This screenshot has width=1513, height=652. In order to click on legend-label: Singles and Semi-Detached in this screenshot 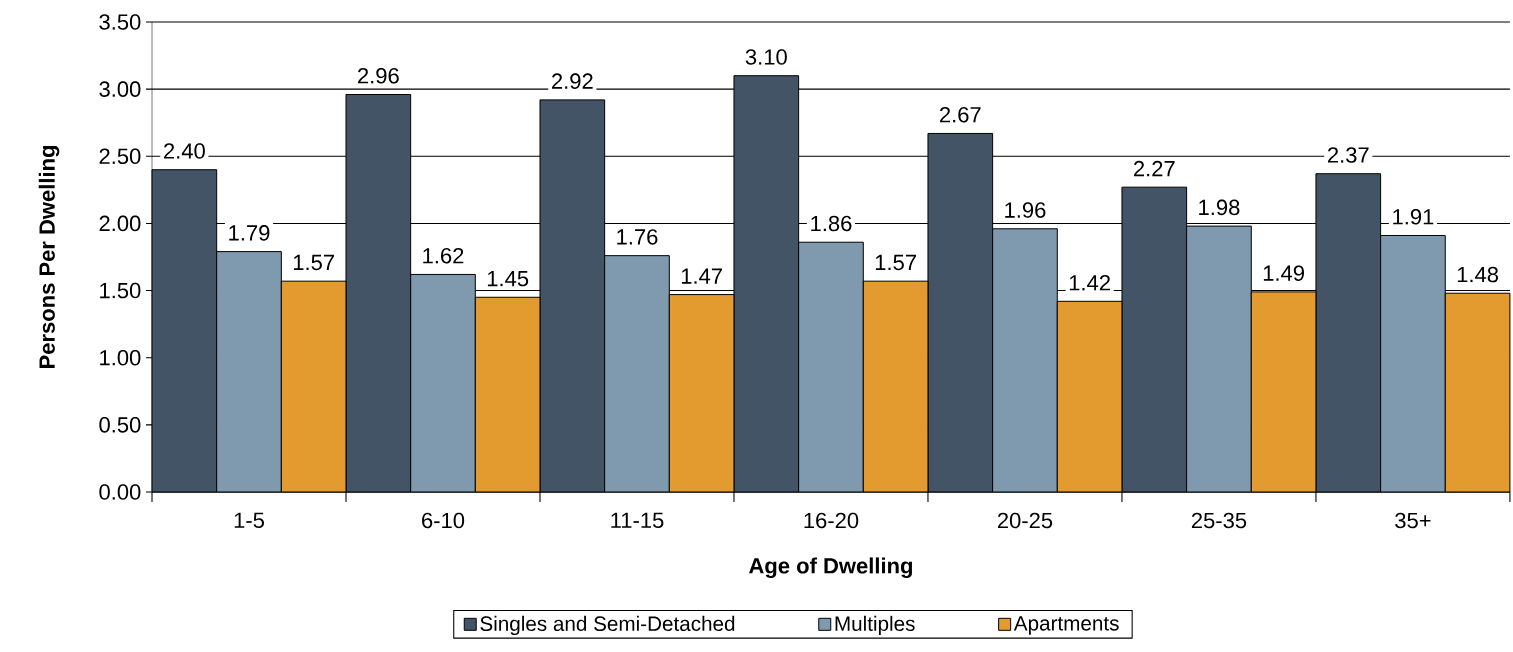, I will do `click(607, 625)`.